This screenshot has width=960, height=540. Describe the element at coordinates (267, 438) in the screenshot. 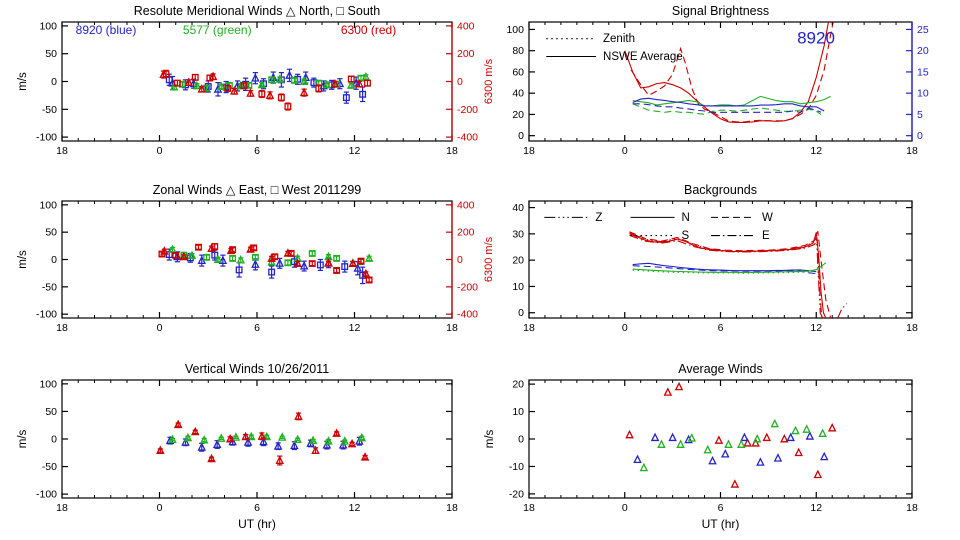

I see `series-5577-vertical` at that location.